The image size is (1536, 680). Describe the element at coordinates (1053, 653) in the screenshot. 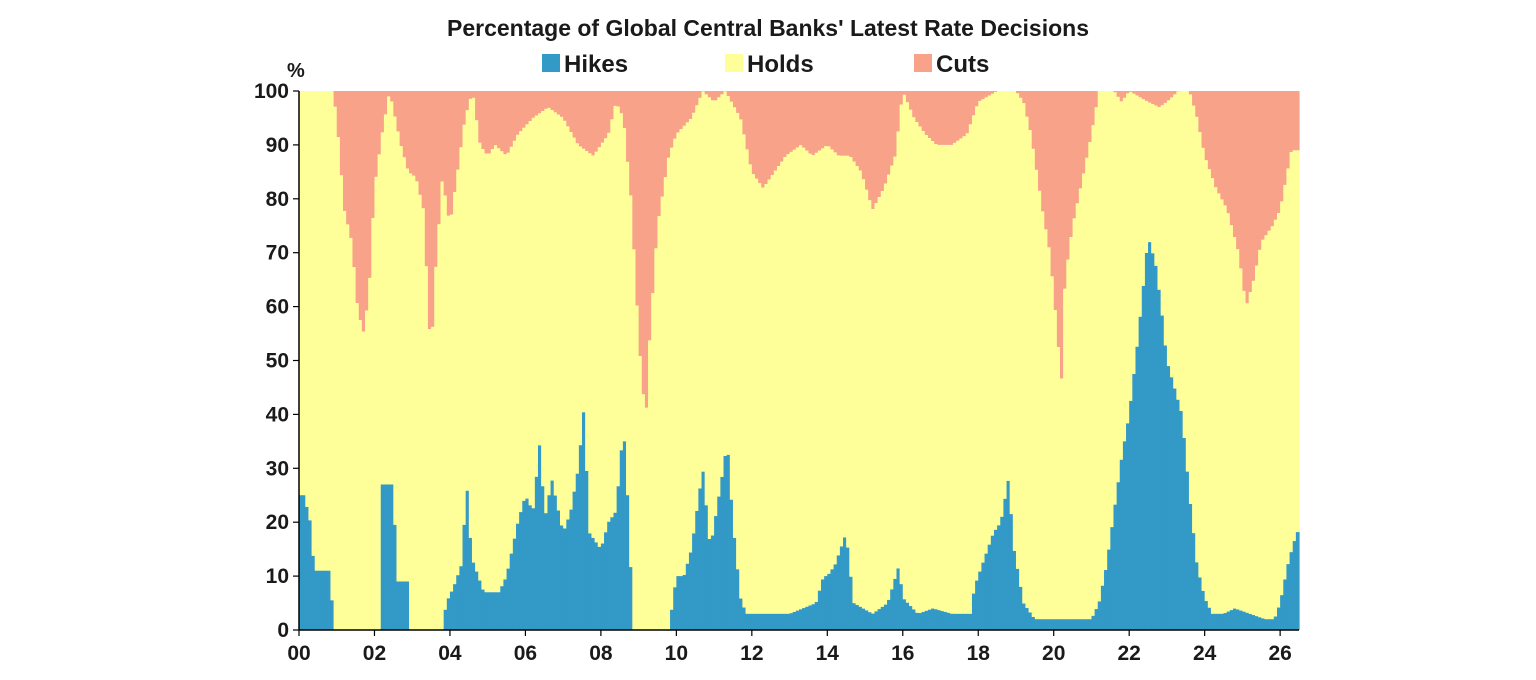

I see `x-tick-label: 20` at that location.